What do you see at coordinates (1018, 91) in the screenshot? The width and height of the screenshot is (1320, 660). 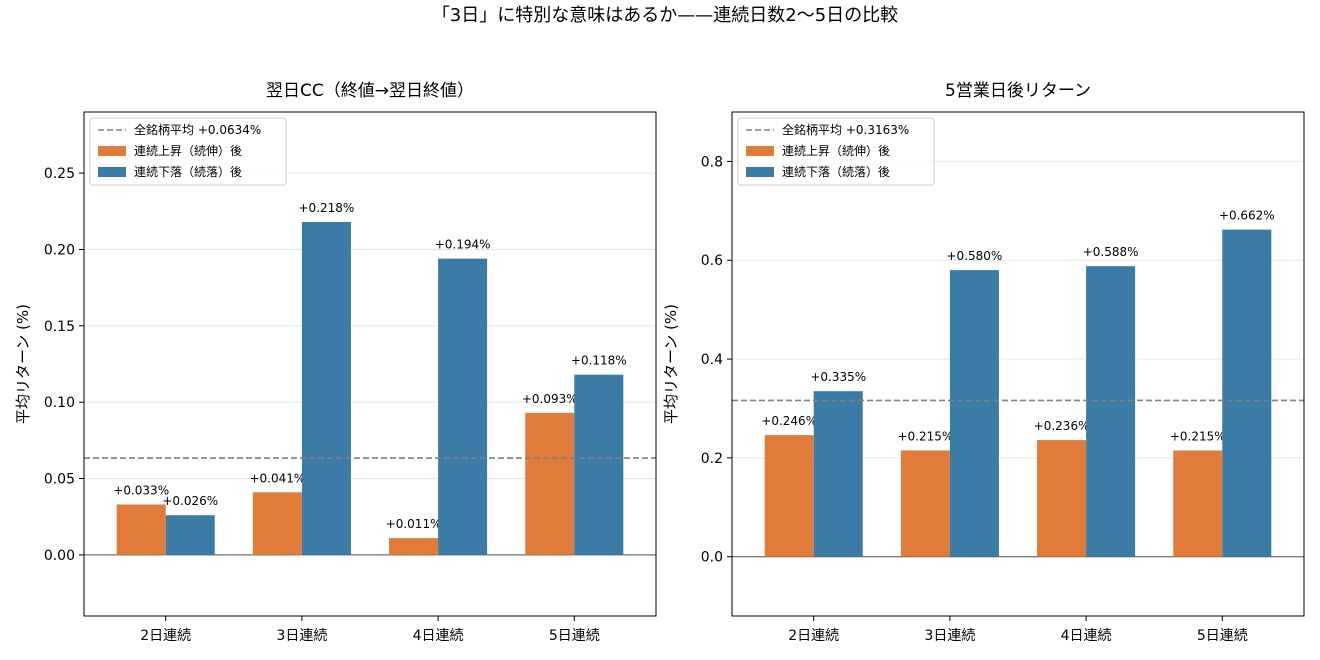 I see `chart-title: 5営業日後リターン` at bounding box center [1018, 91].